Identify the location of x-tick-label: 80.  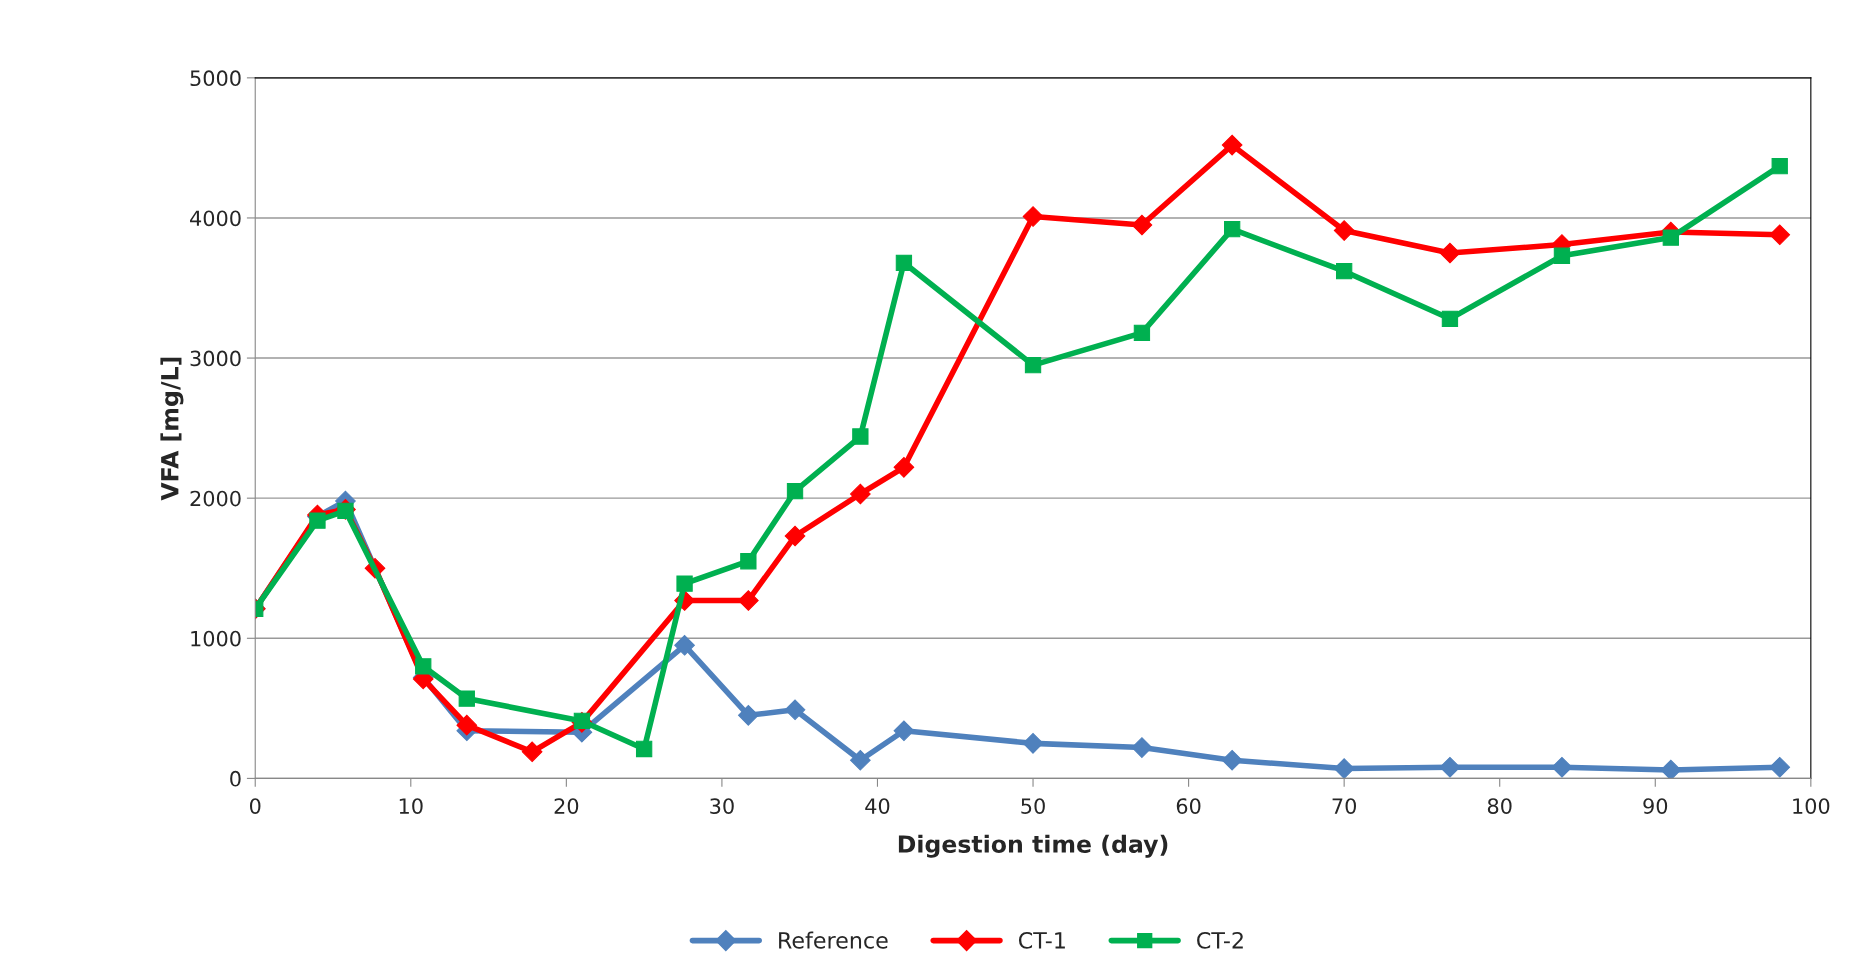
(1499, 806).